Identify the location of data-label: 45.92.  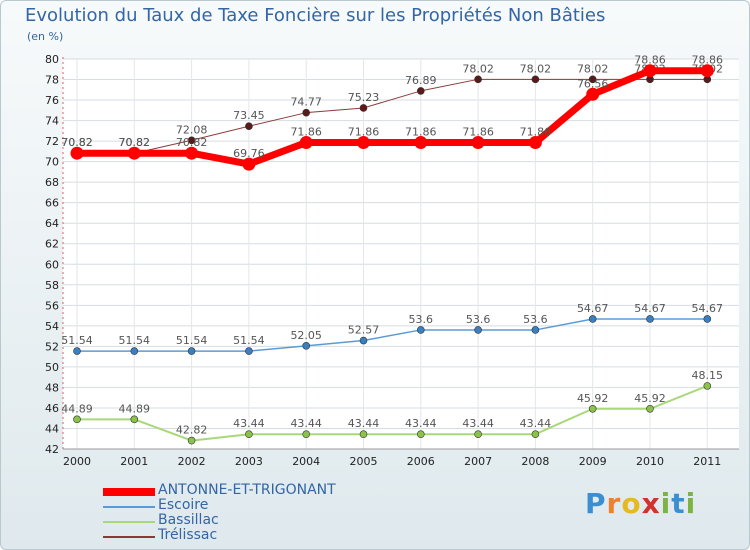
(593, 398).